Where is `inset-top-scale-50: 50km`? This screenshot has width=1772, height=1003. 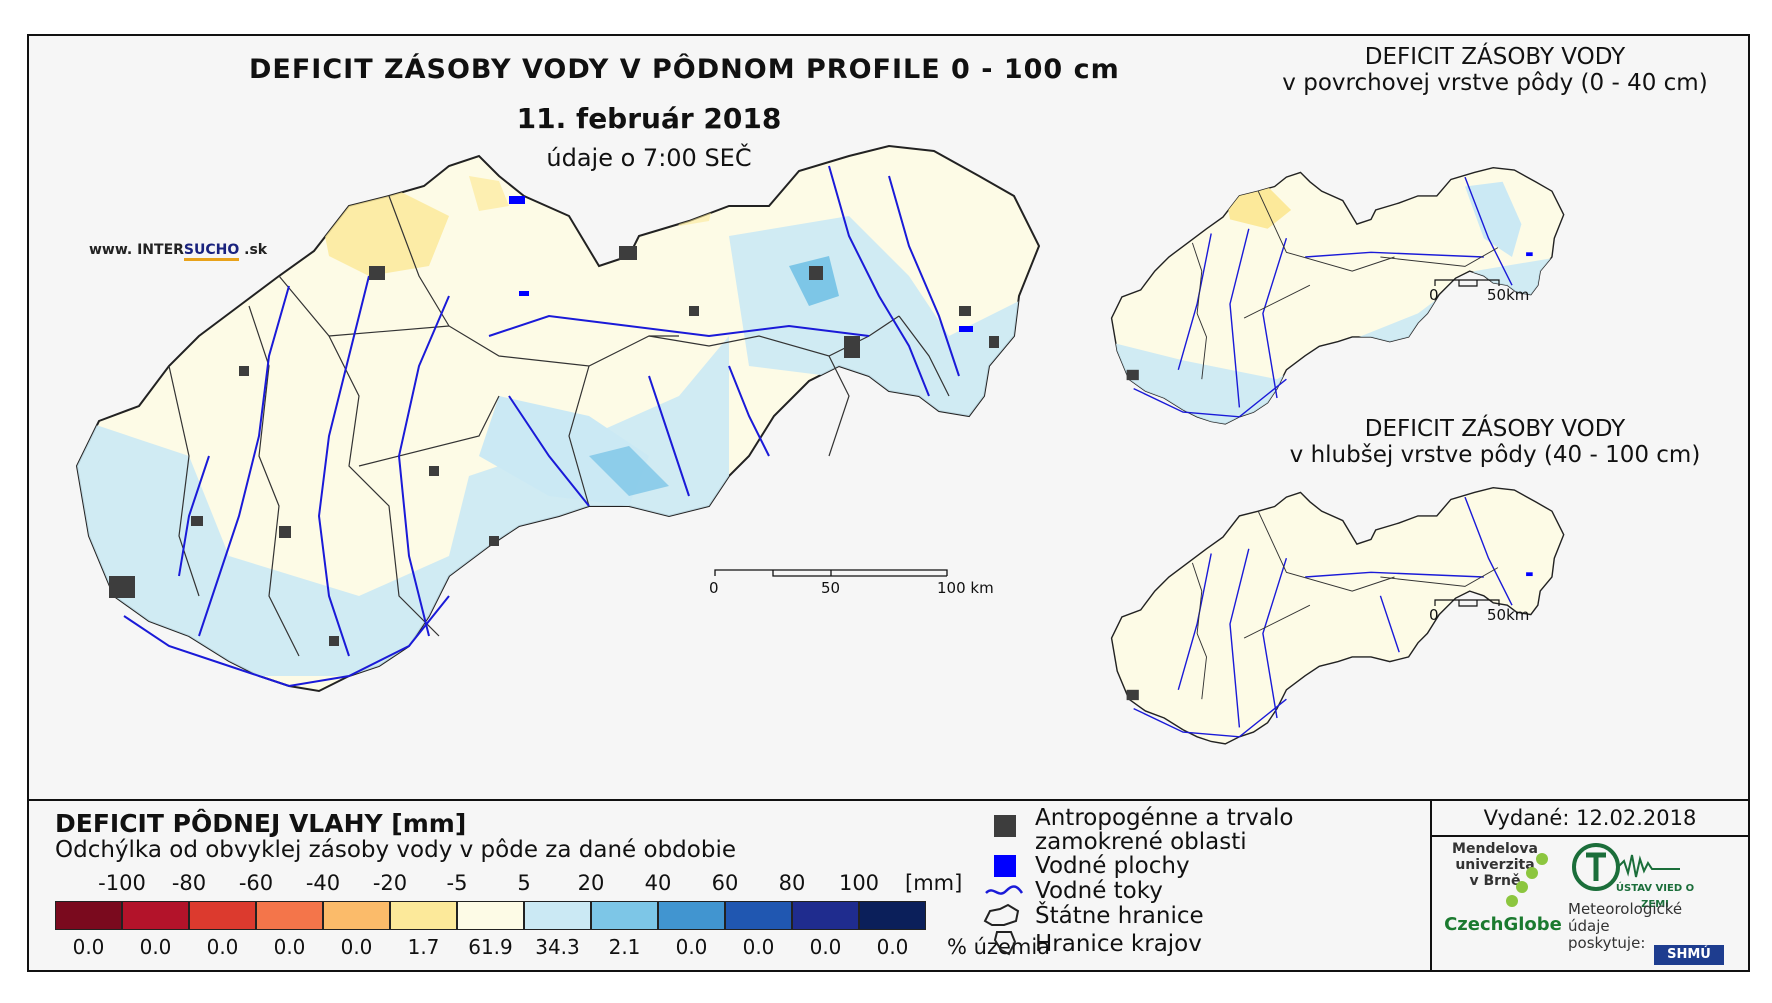 inset-top-scale-50: 50km is located at coordinates (1508, 295).